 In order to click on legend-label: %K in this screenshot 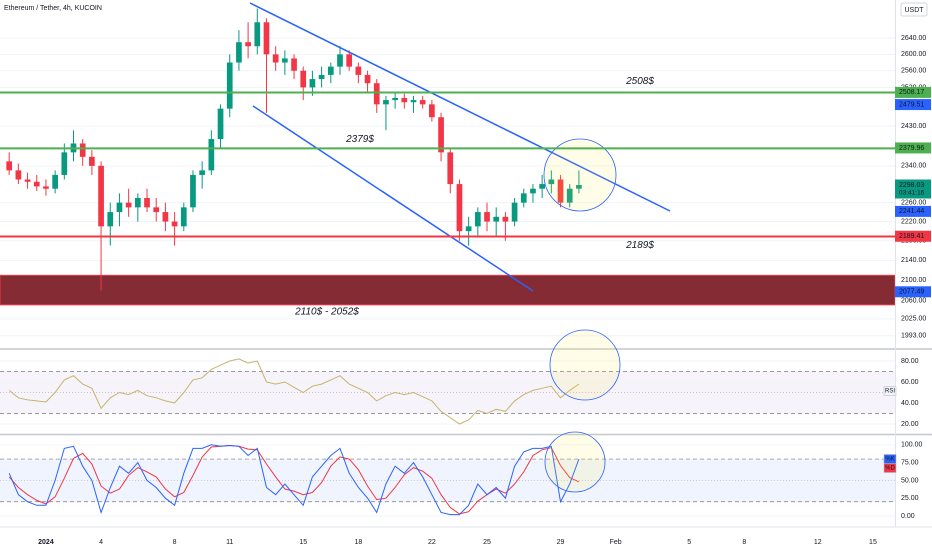, I will do `click(889, 460)`.